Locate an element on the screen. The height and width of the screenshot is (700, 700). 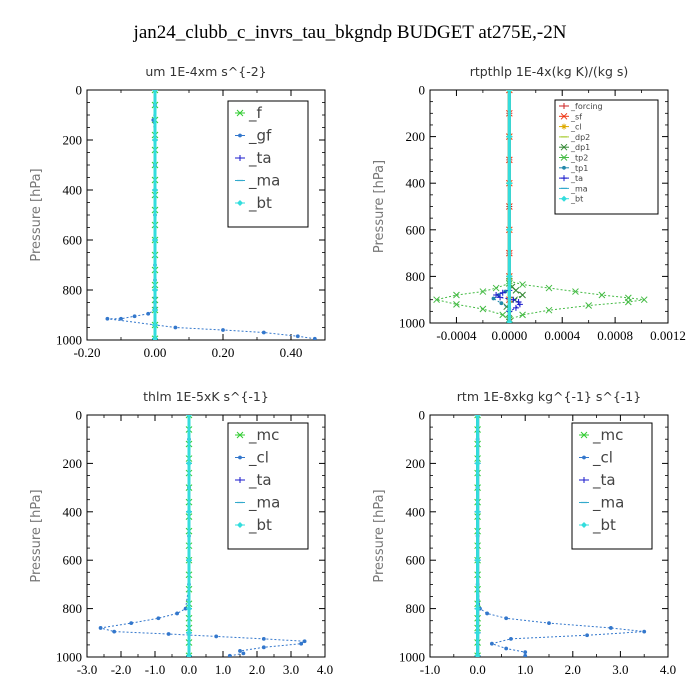
legend-item: _tp1 is located at coordinates (573, 168).